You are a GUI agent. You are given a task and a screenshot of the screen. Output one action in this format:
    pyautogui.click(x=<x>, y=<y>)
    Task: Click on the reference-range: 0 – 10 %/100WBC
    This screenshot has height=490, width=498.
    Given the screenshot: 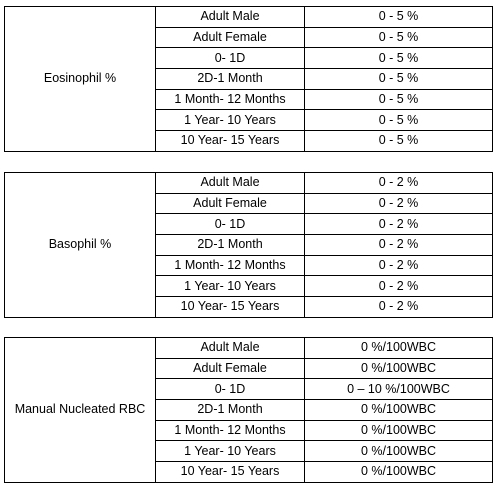 What is the action you would take?
    pyautogui.click(x=398, y=389)
    